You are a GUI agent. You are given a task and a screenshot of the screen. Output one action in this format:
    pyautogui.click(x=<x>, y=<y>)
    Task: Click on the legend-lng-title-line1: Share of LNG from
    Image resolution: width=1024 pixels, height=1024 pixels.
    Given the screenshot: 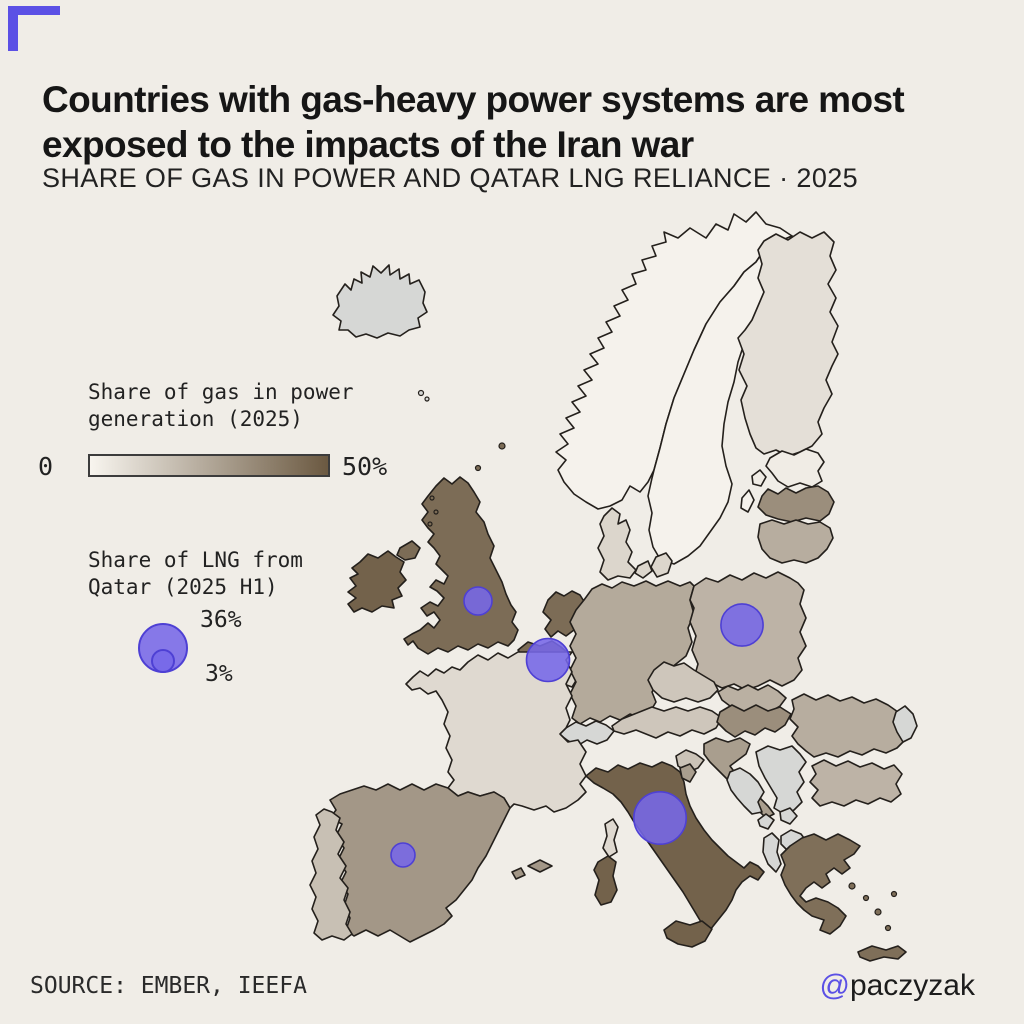 What is the action you would take?
    pyautogui.click(x=195, y=560)
    